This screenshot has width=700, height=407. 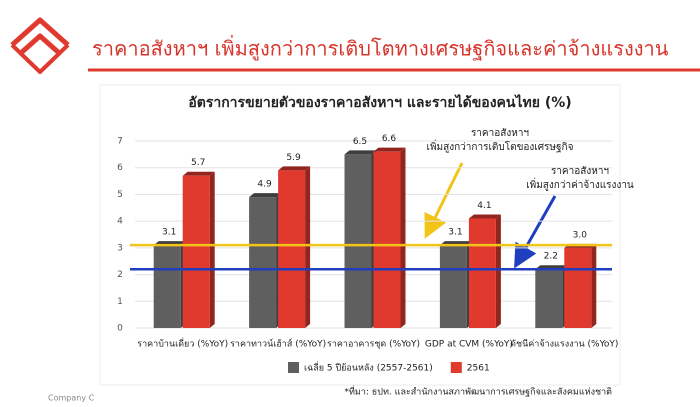 I want to click on value-label: 5.7, so click(x=198, y=163).